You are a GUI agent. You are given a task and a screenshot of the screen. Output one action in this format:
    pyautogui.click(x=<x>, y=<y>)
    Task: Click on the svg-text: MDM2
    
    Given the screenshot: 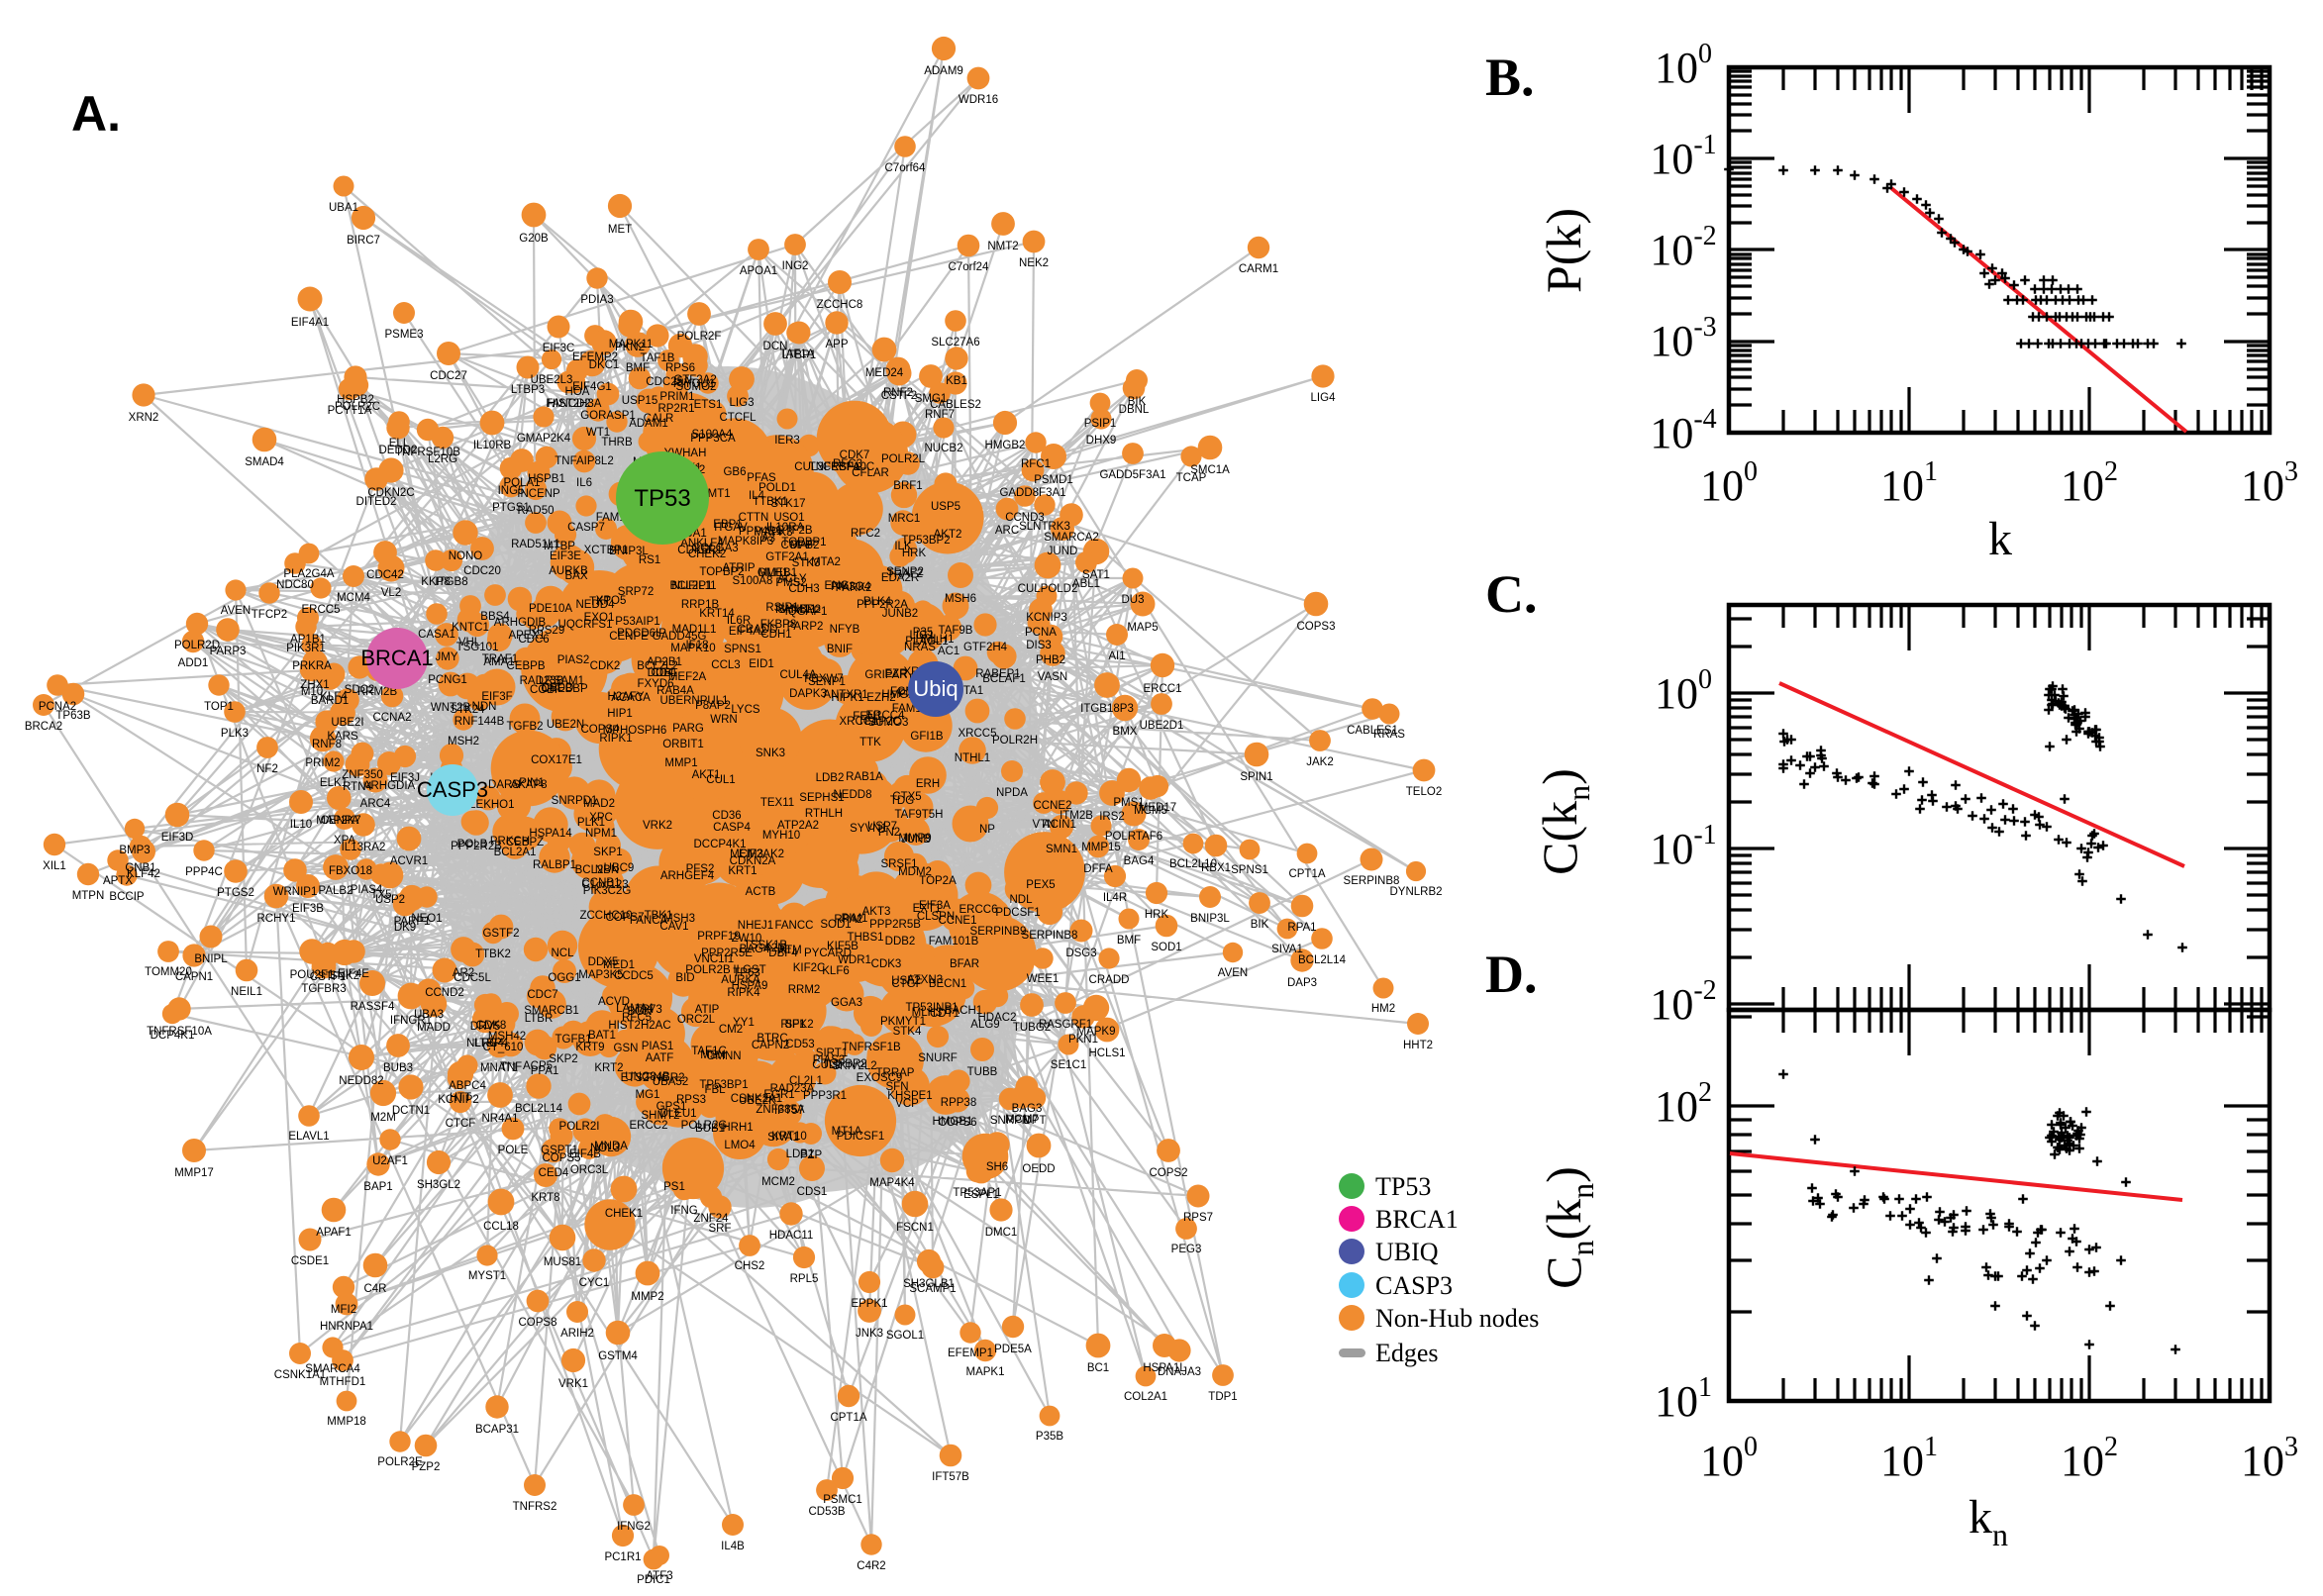 What is the action you would take?
    pyautogui.click(x=915, y=872)
    